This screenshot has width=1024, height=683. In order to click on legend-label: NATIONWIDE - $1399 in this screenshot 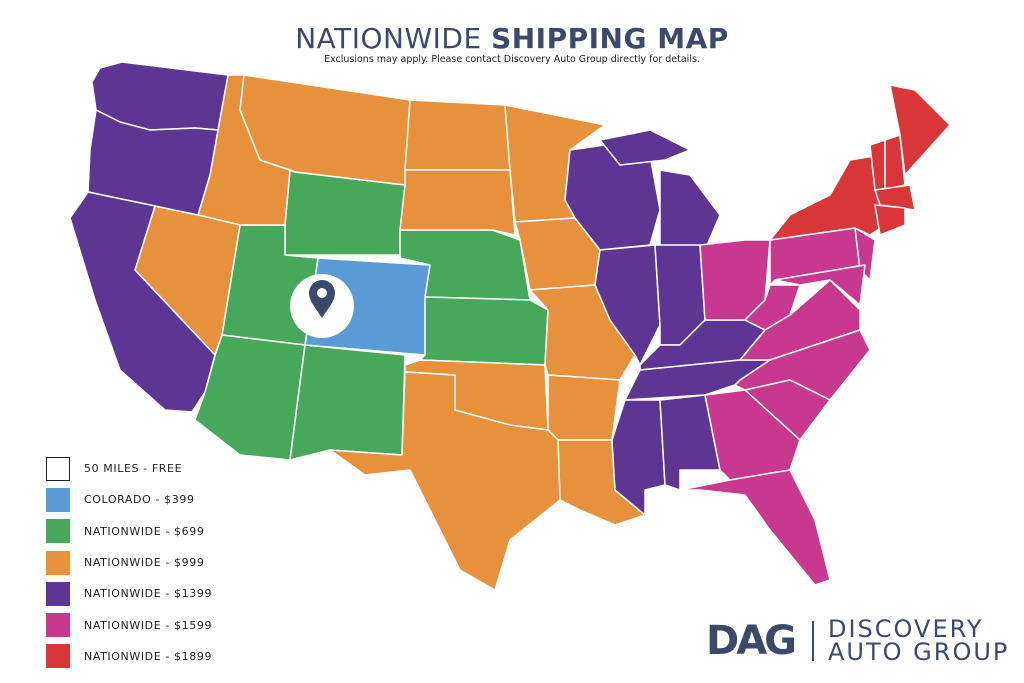, I will do `click(148, 594)`.